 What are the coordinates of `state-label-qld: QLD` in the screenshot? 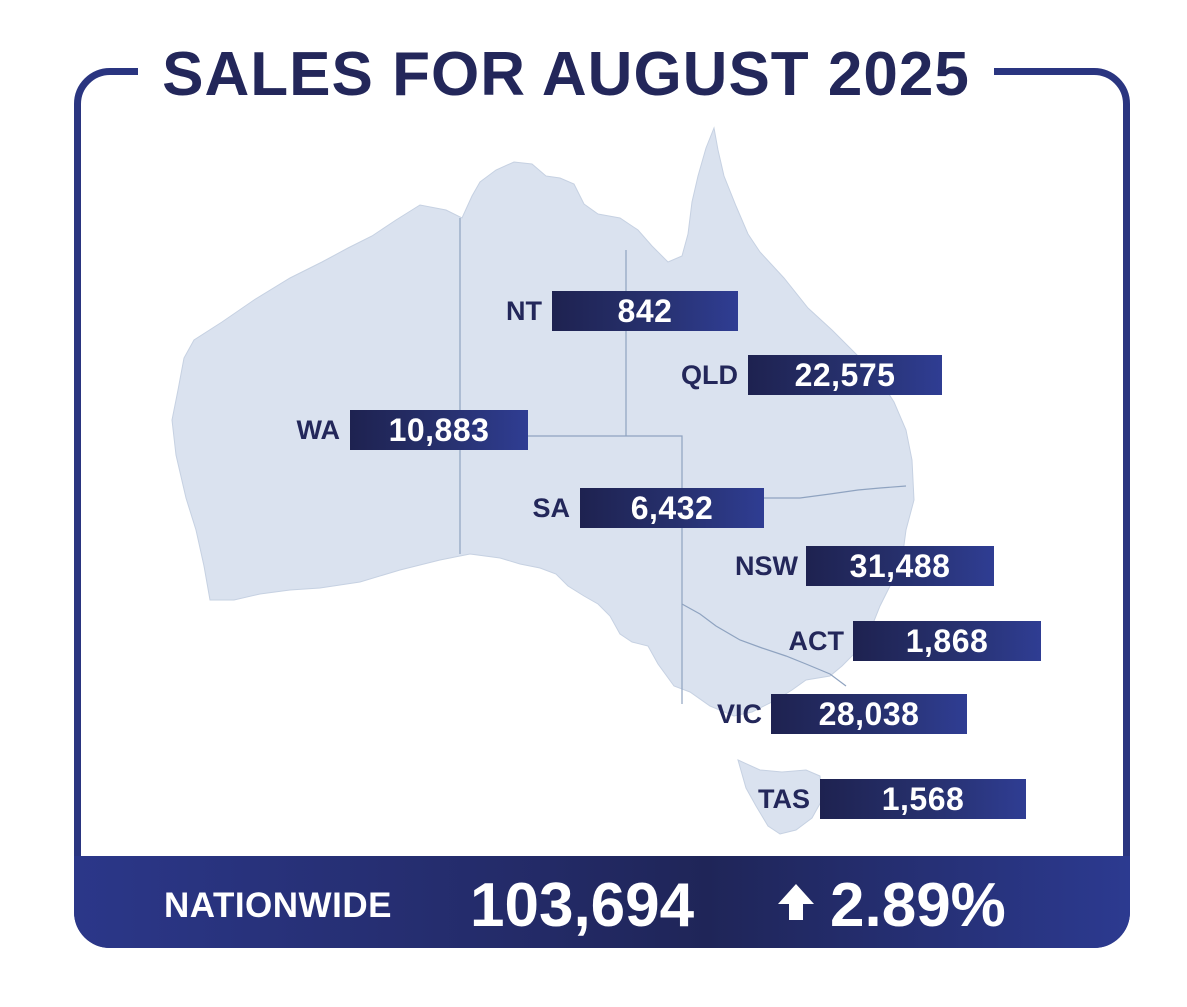 It's located at (709, 374).